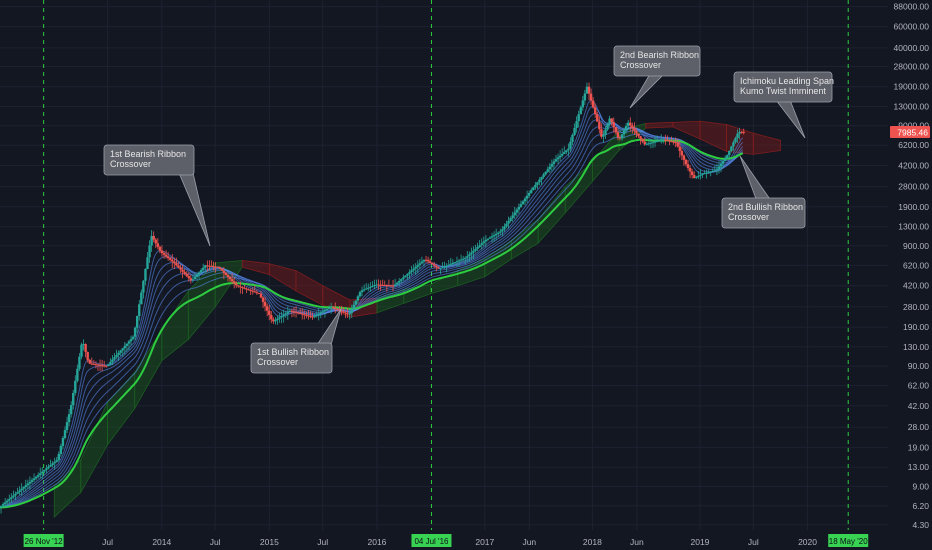 The width and height of the screenshot is (932, 550). Describe the element at coordinates (44, 541) in the screenshot. I see `halving-date-label: 26 Nov '12` at that location.